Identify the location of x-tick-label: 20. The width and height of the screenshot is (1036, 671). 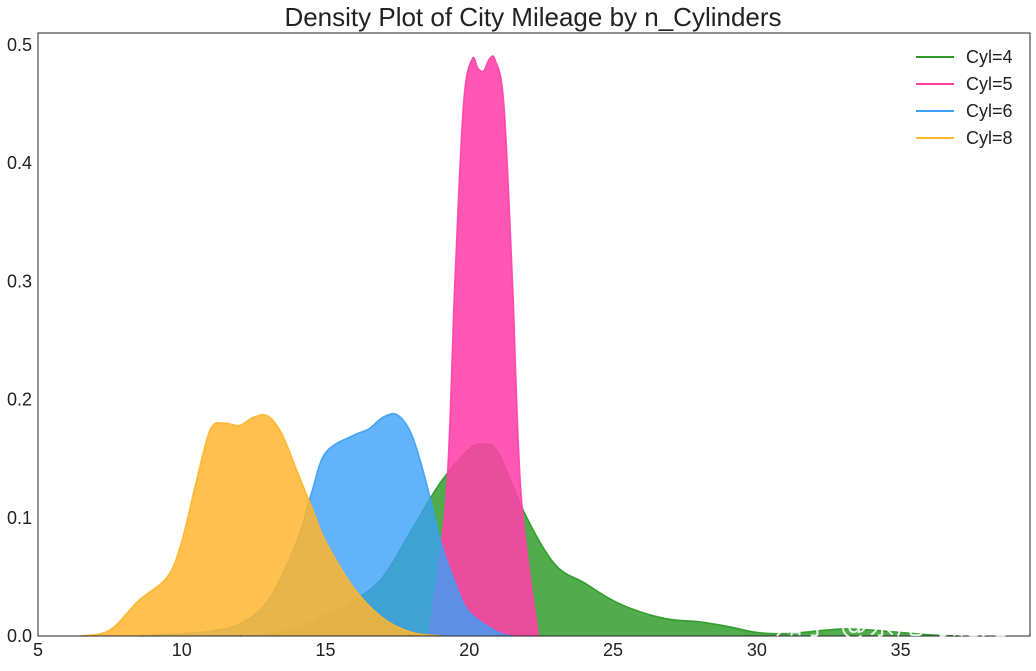
(469, 650).